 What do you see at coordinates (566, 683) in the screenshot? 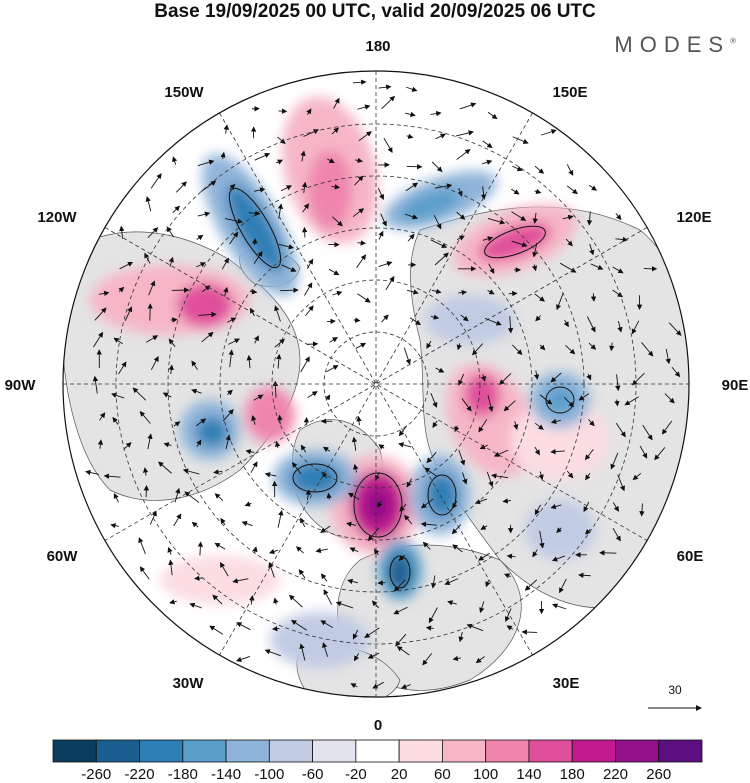
I see `lon-label-30e: 30E` at bounding box center [566, 683].